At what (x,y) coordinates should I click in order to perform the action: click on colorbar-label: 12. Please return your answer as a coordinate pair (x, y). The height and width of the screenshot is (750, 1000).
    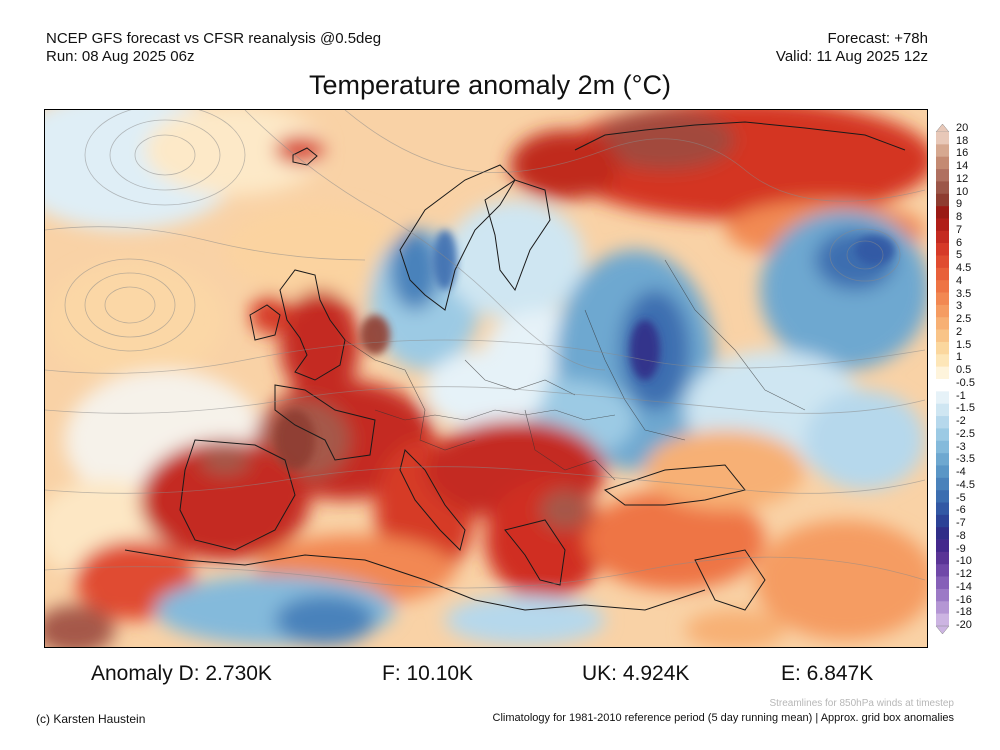
    Looking at the image, I should click on (962, 178).